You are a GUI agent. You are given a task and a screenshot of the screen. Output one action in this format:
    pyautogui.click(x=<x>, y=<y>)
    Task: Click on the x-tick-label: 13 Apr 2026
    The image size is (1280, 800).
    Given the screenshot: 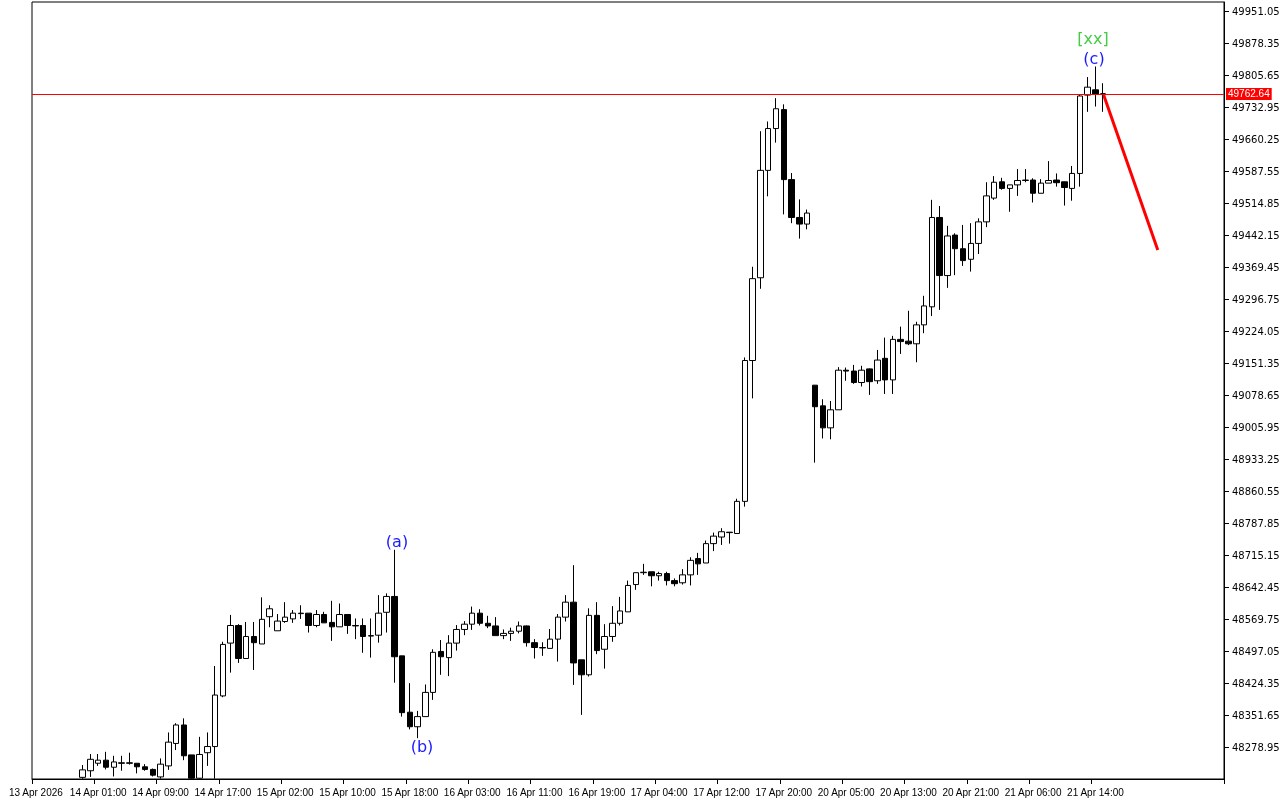 What is the action you would take?
    pyautogui.click(x=36, y=792)
    